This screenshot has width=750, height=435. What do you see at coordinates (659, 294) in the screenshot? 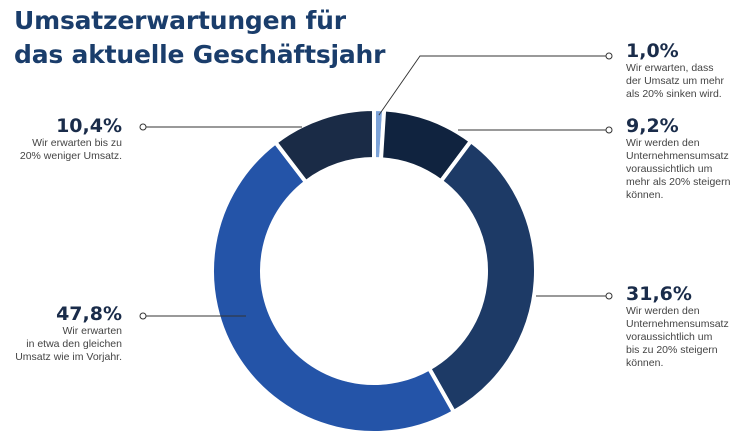
I see `slice-3-value-label: 31,6%` at bounding box center [659, 294].